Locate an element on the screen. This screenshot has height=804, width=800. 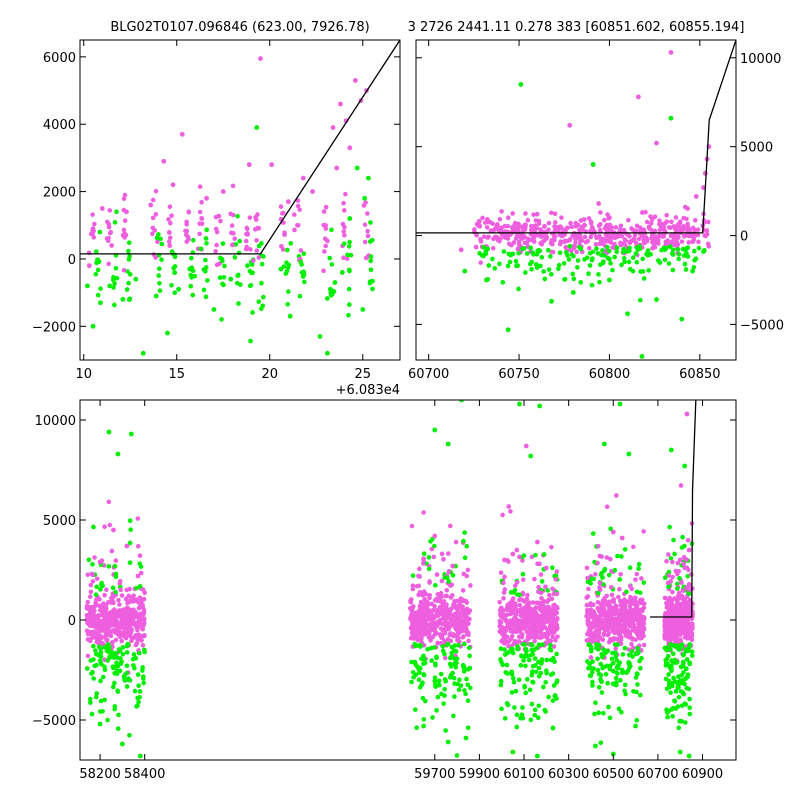
x-tick-label: 60300 is located at coordinates (568, 774).